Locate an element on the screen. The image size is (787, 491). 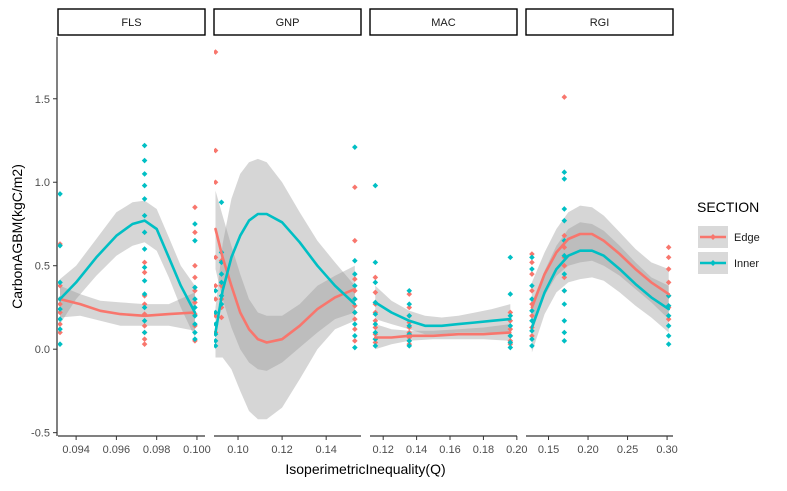
smooth-line-inner is located at coordinates (442, 314).